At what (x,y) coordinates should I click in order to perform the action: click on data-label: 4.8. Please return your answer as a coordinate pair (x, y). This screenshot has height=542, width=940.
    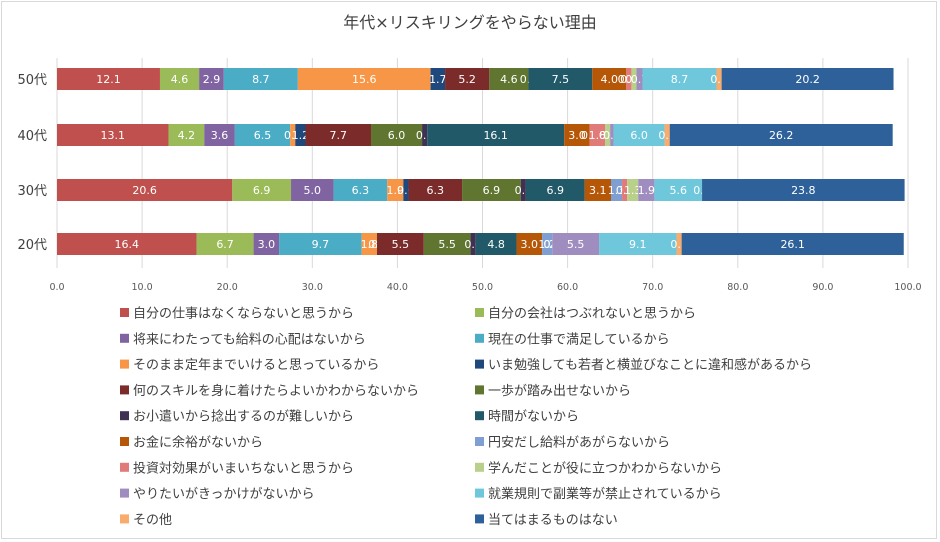
    Looking at the image, I should click on (496, 244).